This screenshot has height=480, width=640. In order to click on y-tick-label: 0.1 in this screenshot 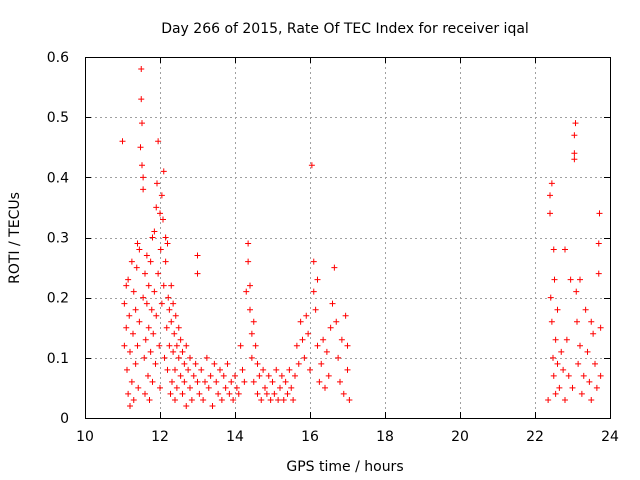, I will do `click(58, 359)`.